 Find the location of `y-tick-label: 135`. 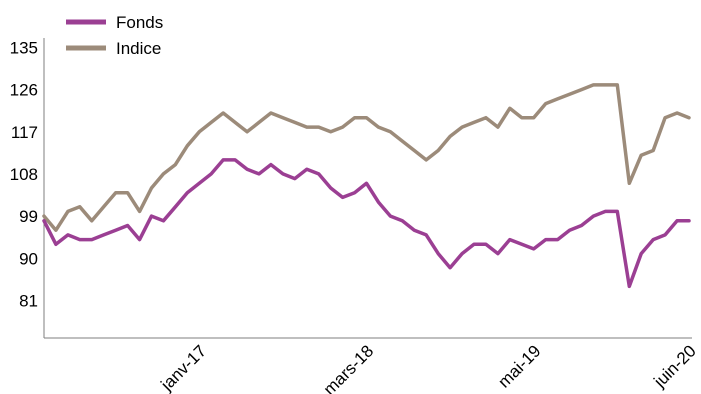

y-tick-label: 135 is located at coordinates (24, 47).